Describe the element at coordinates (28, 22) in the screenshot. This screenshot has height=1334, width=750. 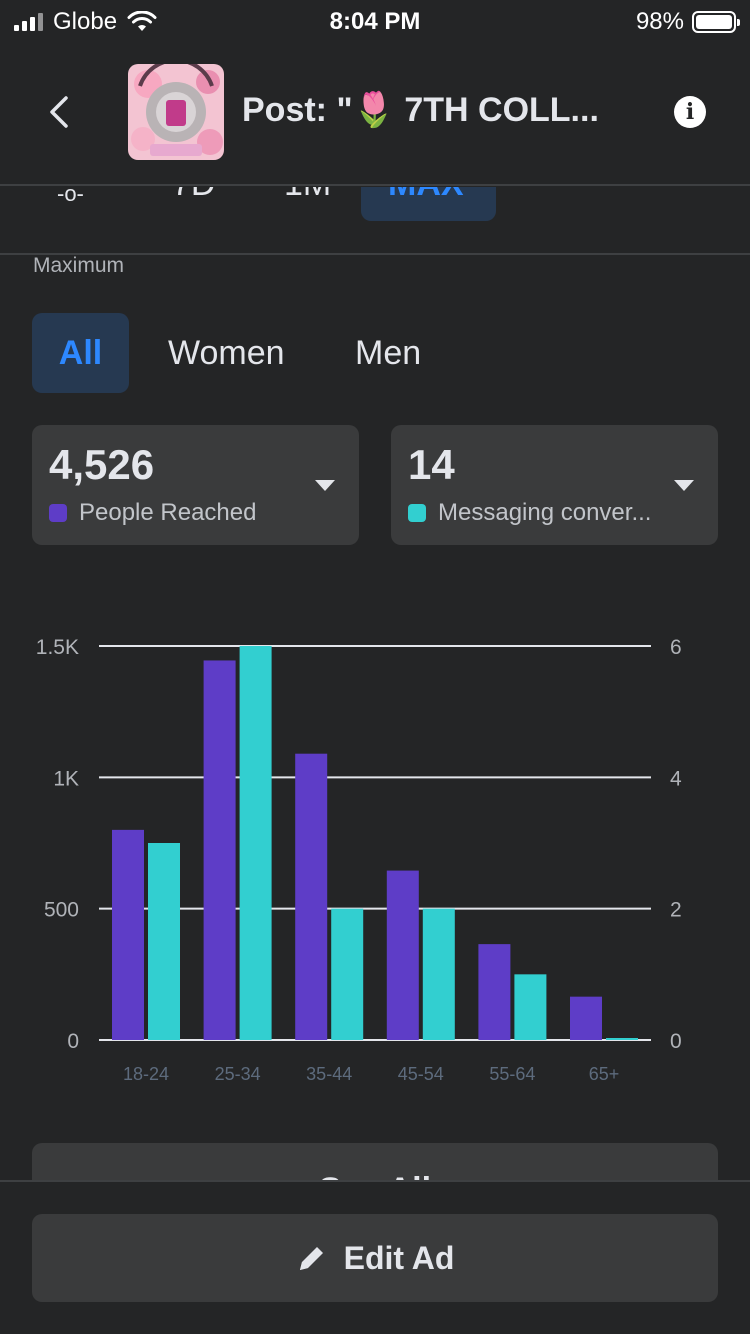
I see `cellular-signal-icon` at that location.